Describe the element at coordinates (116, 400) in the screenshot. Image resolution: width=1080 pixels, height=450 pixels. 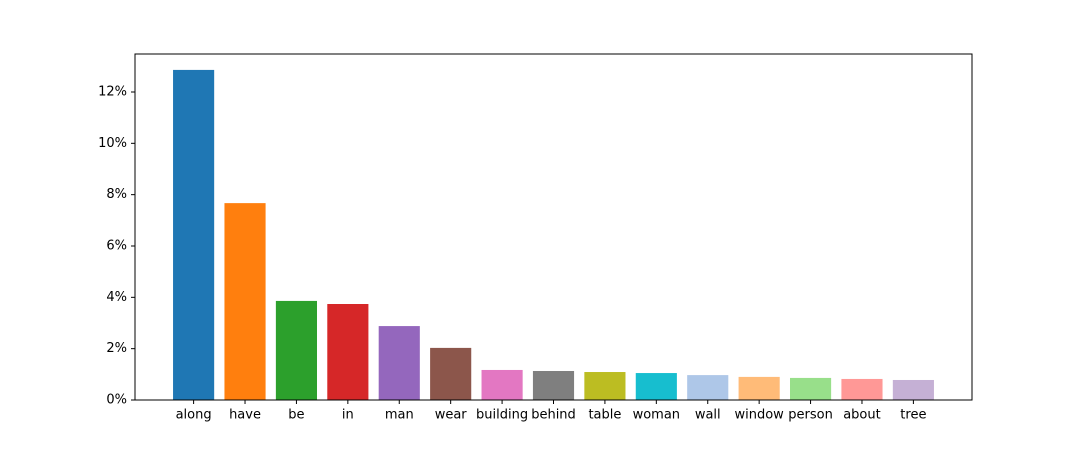
I see `y-tick-label: 0%` at that location.